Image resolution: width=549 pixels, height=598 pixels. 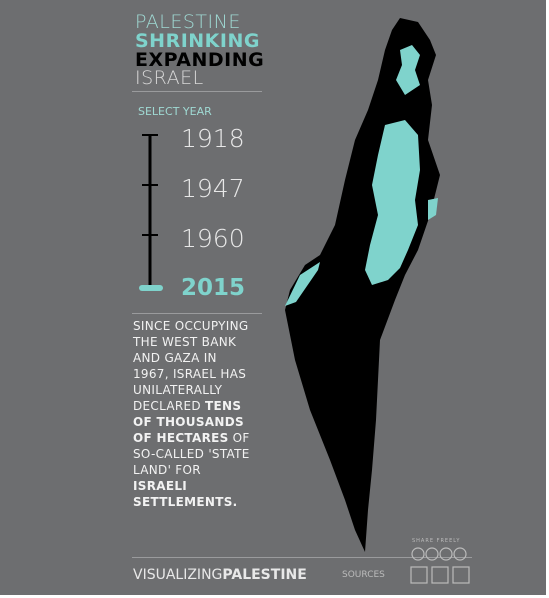 I want to click on year-option-selected: 2015, so click(x=213, y=288).